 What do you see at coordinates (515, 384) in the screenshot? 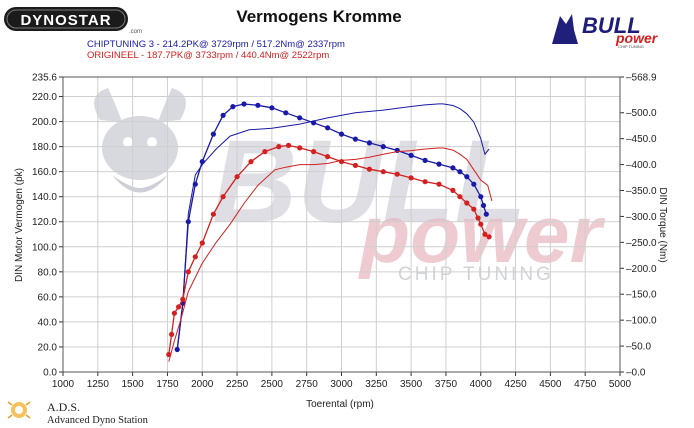
I see `x-tick-label: 4250` at bounding box center [515, 384].